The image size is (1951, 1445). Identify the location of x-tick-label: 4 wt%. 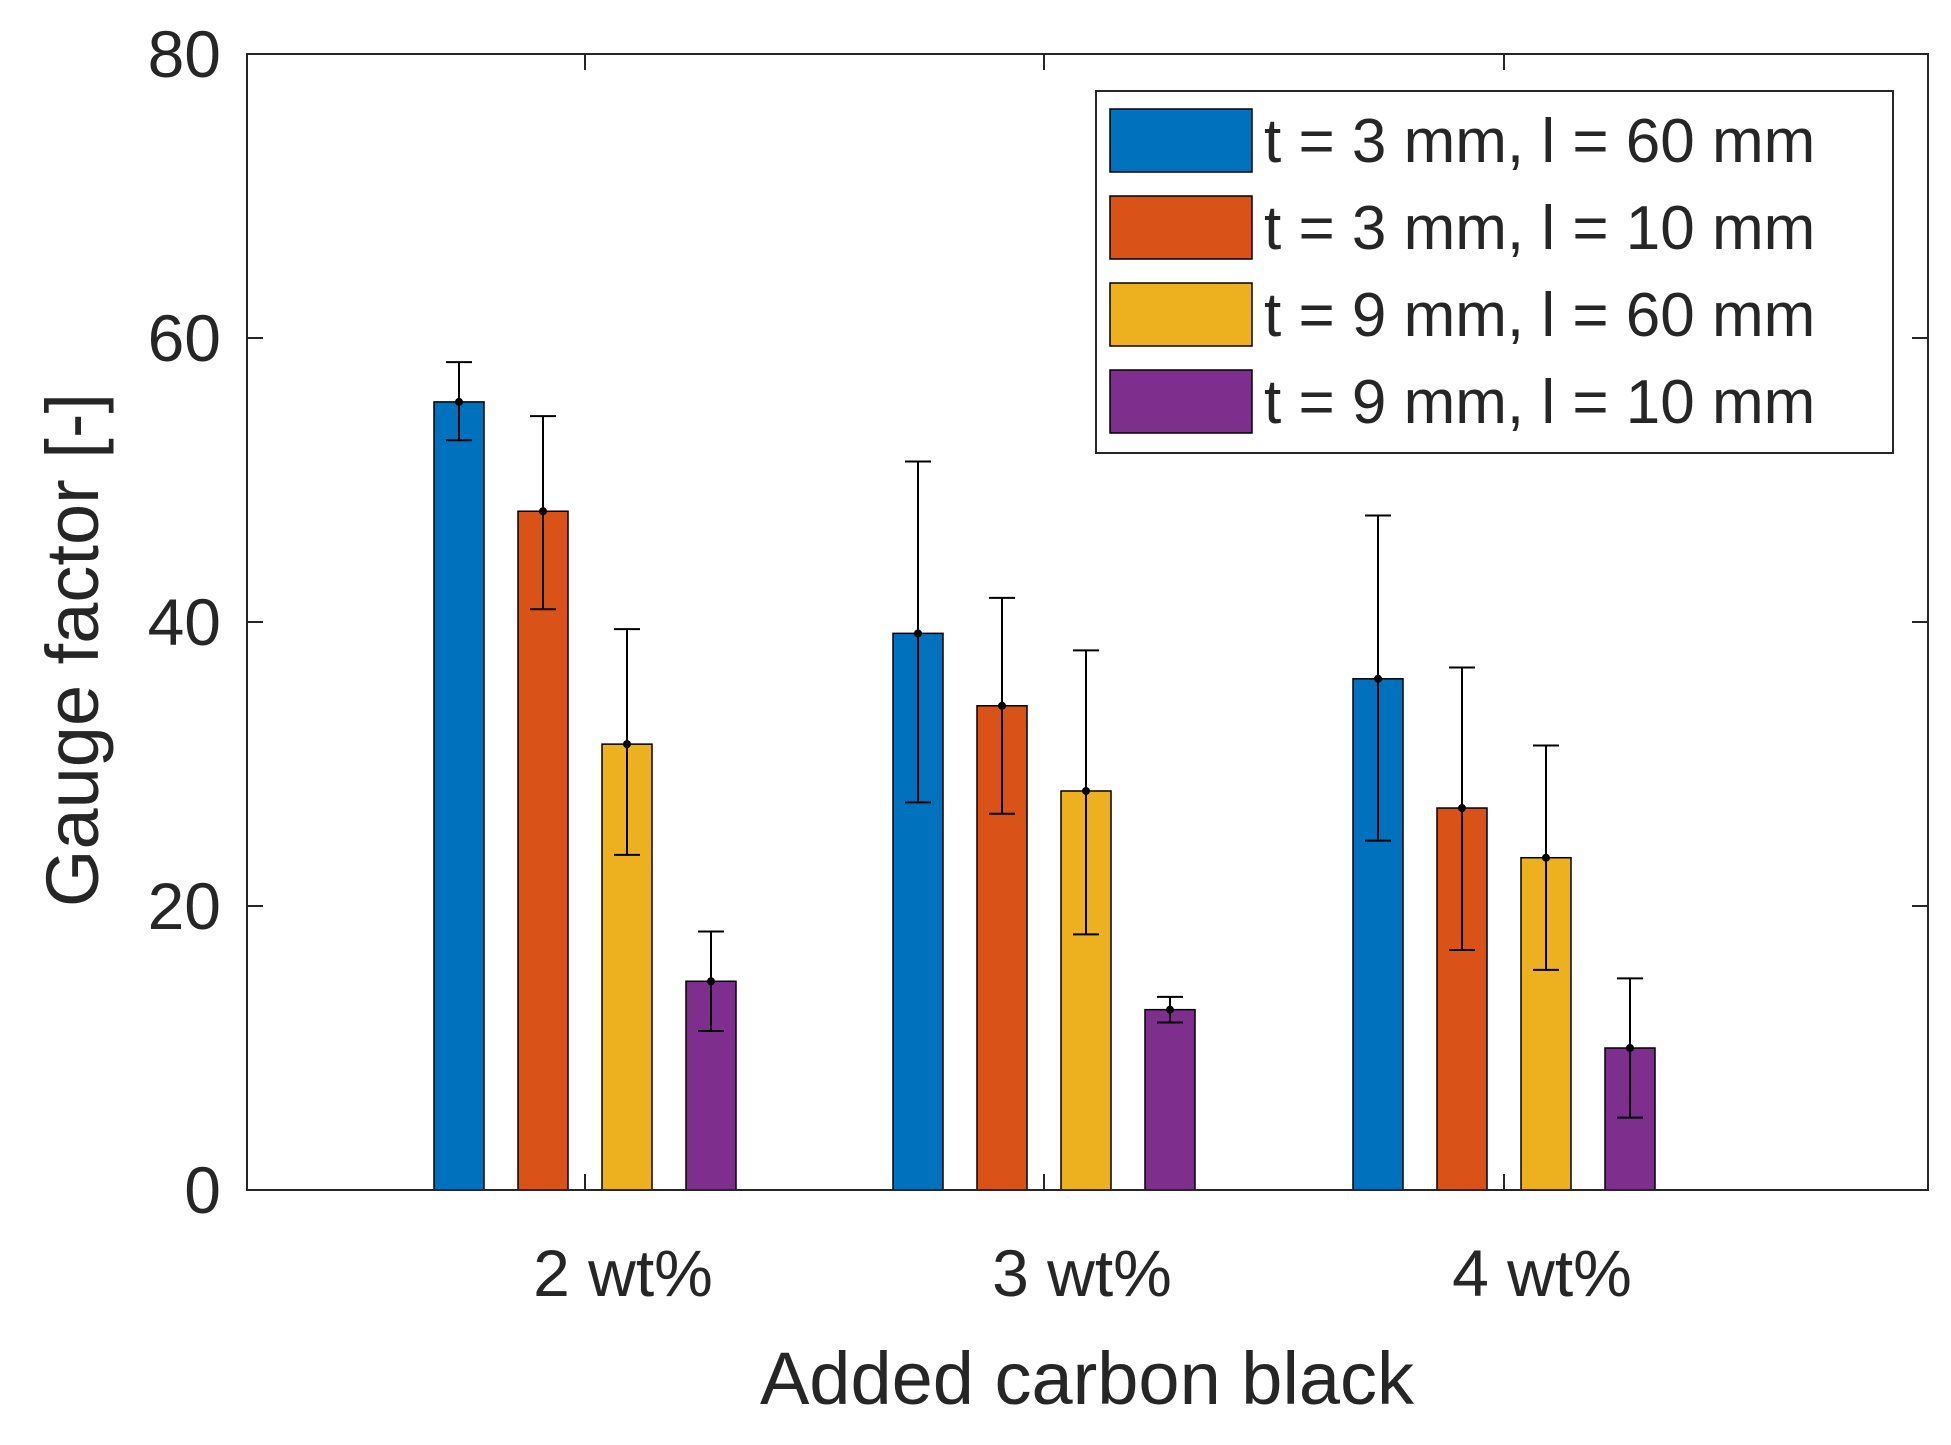
(1542, 1273).